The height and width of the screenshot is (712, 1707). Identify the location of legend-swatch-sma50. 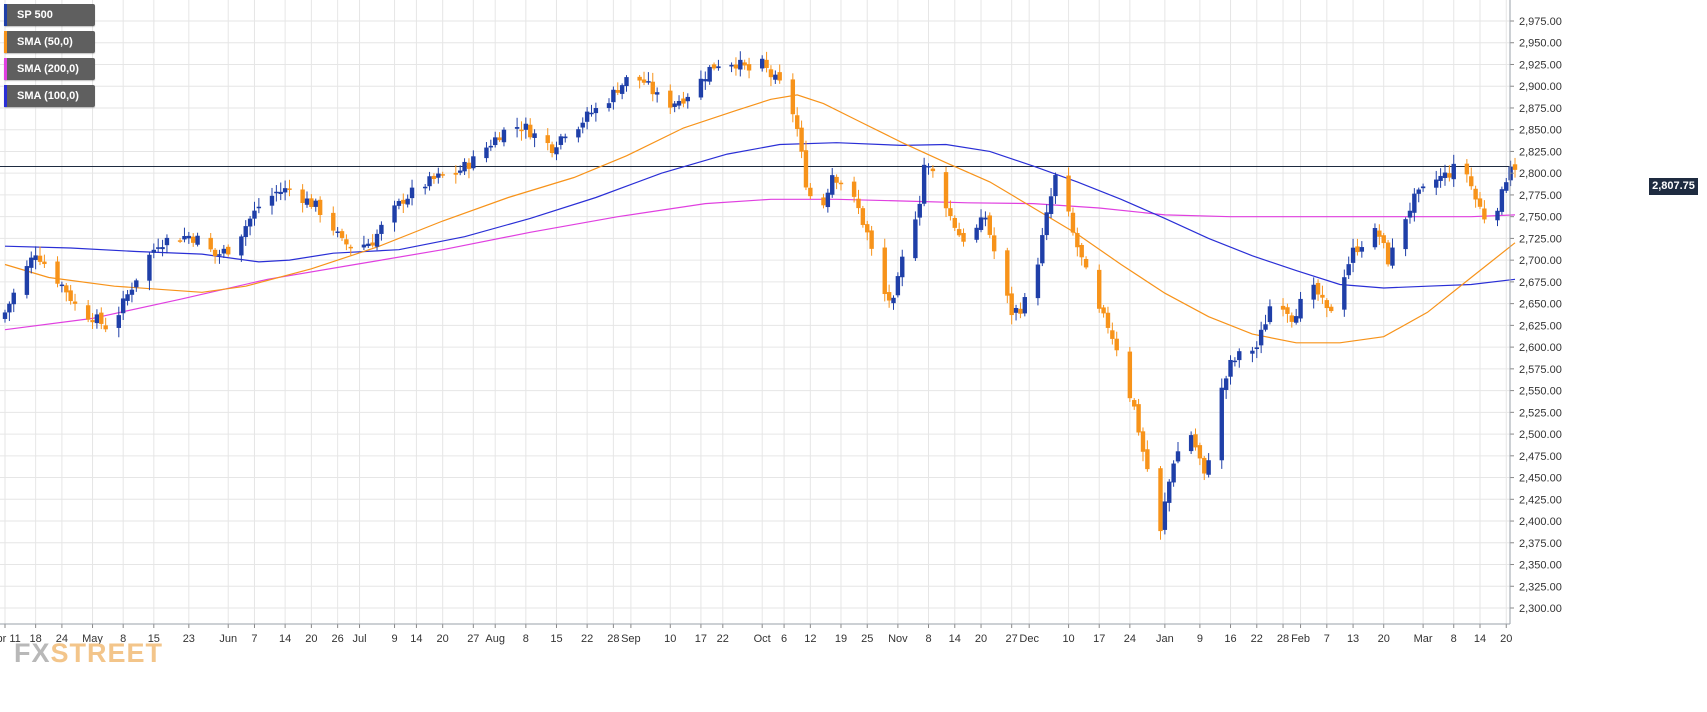
(5, 42).